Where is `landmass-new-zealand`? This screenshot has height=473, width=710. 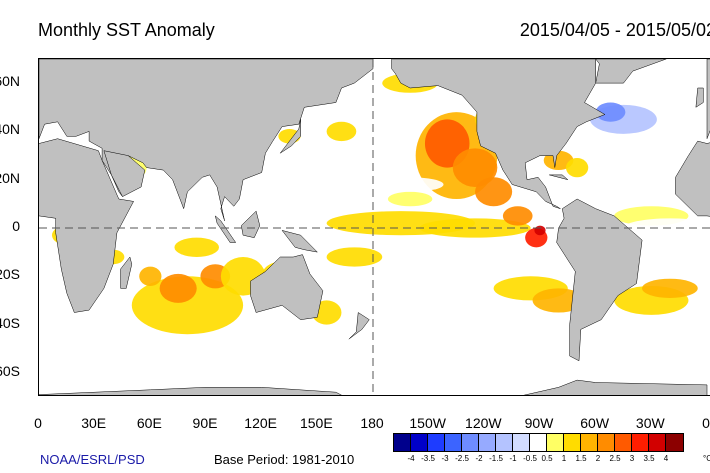 landmass-new-zealand is located at coordinates (359, 326).